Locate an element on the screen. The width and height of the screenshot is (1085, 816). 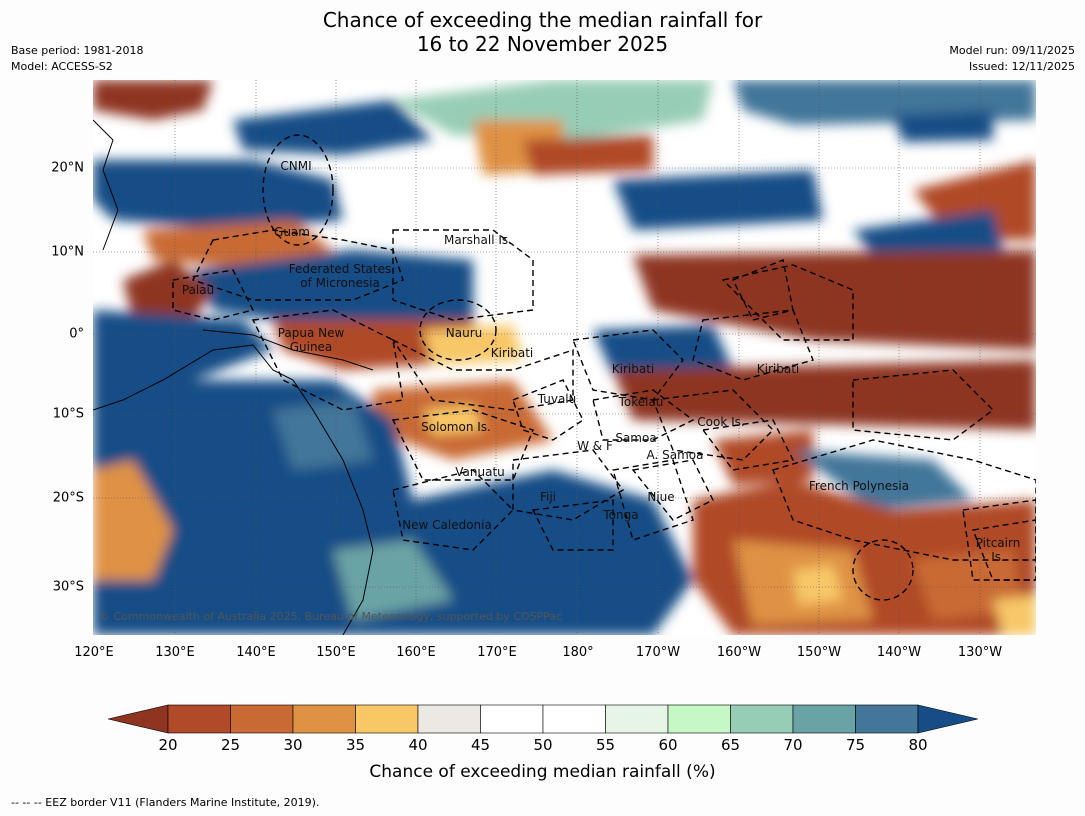
colorbar-tick-label: 50 is located at coordinates (543, 745).